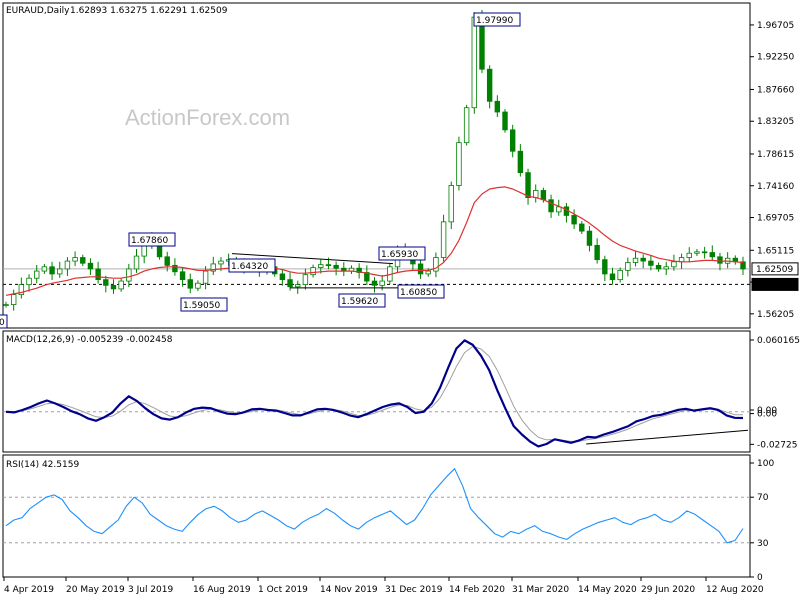 This screenshot has width=800, height=605. What do you see at coordinates (763, 498) in the screenshot?
I see `y-tick-label: 70` at bounding box center [763, 498].